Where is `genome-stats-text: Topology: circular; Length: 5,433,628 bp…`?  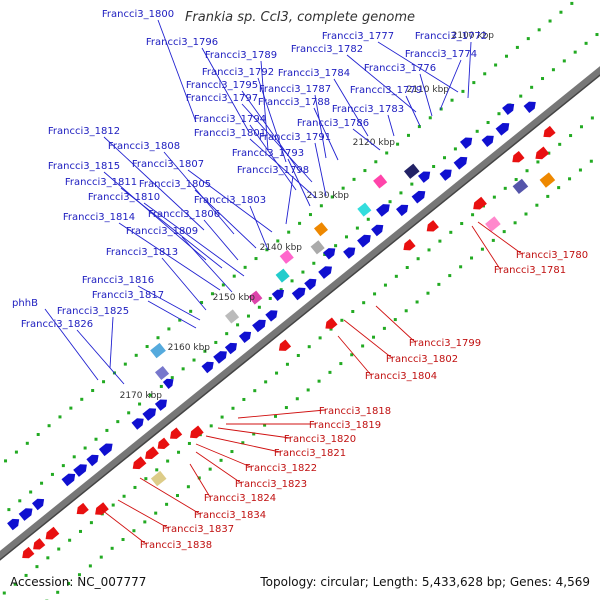
genome-stats-text: Topology: circular; Length: 5,433,628 bp… is located at coordinates (425, 582).